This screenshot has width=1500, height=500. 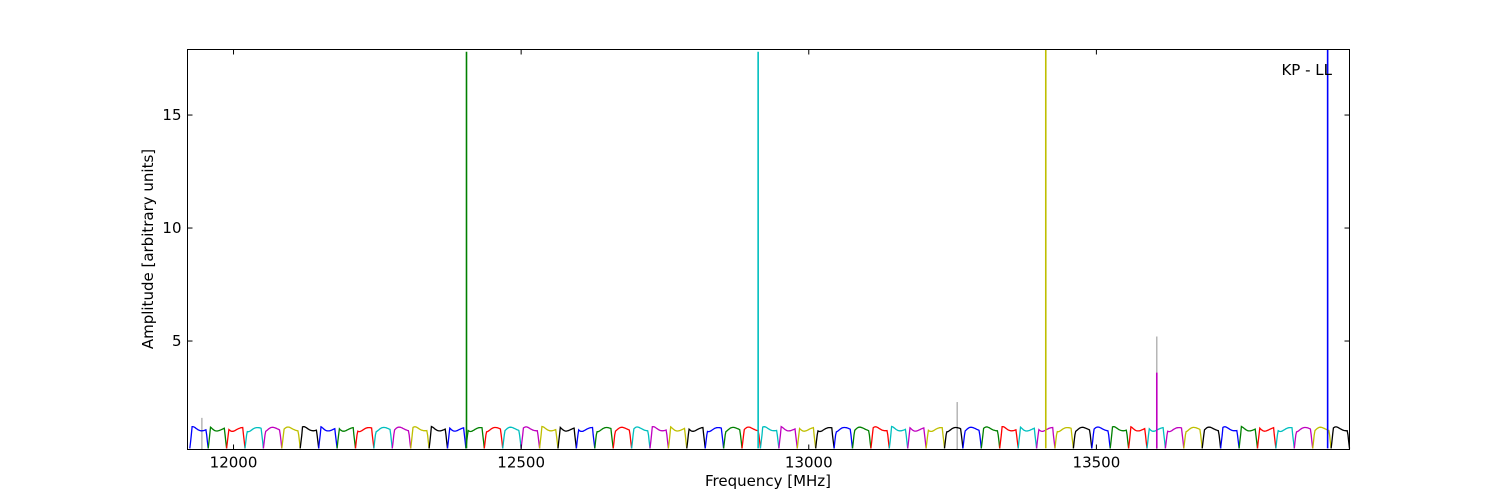 I want to click on y-tick-label-2: 15, so click(x=171, y=115).